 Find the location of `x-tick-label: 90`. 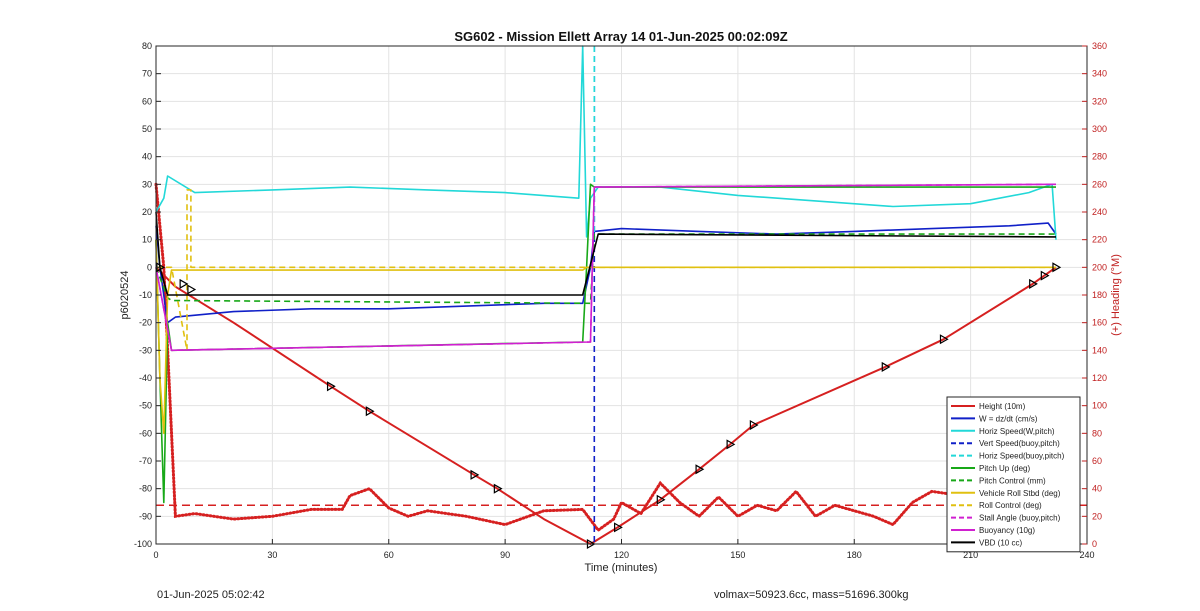

x-tick-label: 90 is located at coordinates (505, 555).